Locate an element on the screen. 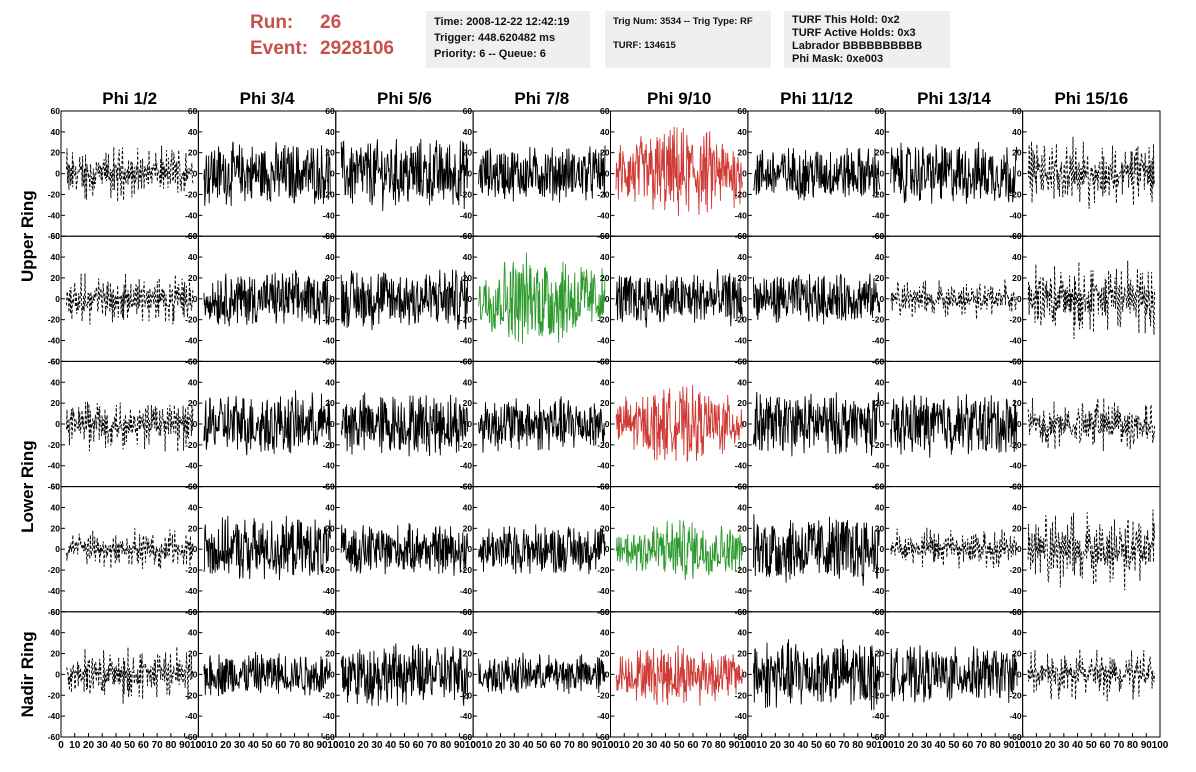 The image size is (1196, 772). x-tick-label: 70 is located at coordinates (844, 745).